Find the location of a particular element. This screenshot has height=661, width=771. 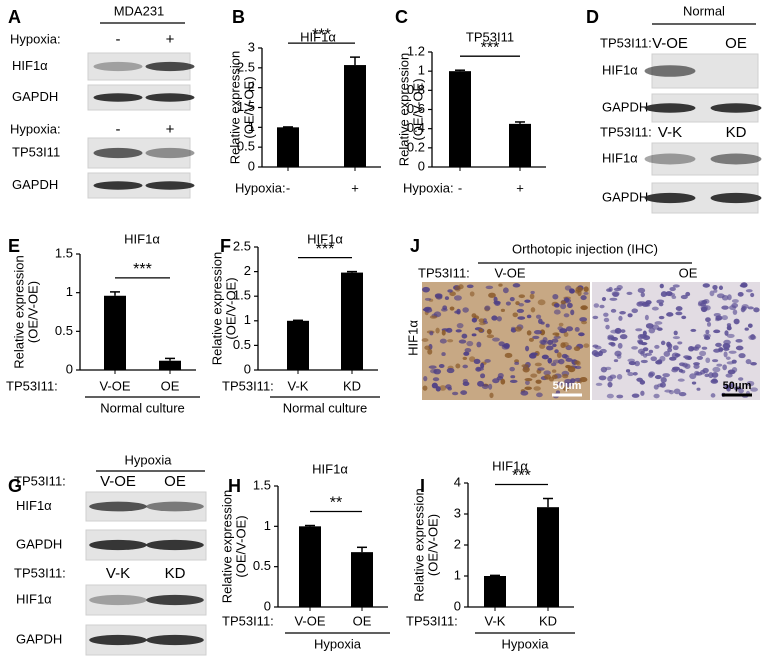

panel-letter: D is located at coordinates (592, 17).